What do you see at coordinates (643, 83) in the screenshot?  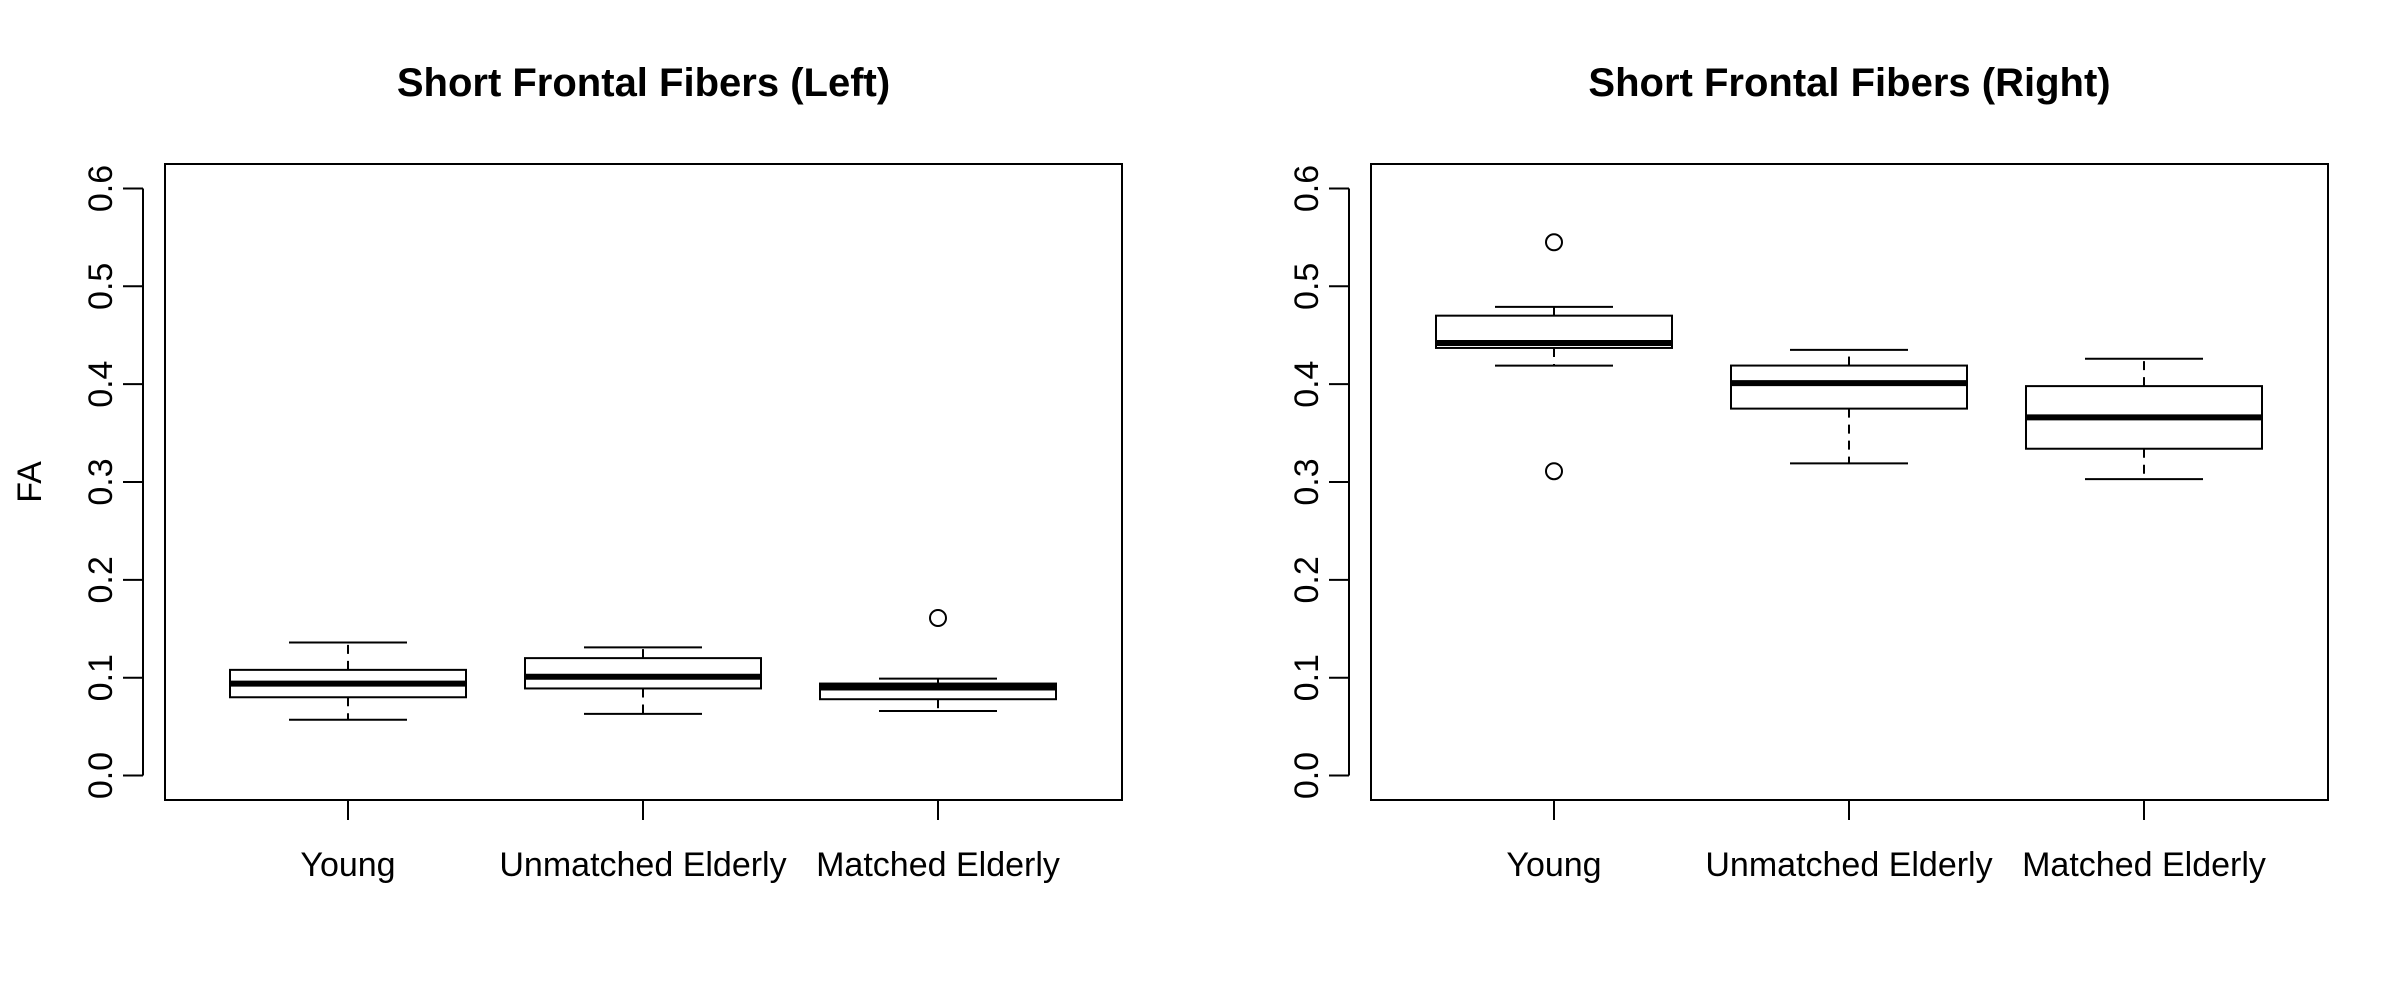 I see `chart-title: Short Frontal Fibers (Left)` at bounding box center [643, 83].